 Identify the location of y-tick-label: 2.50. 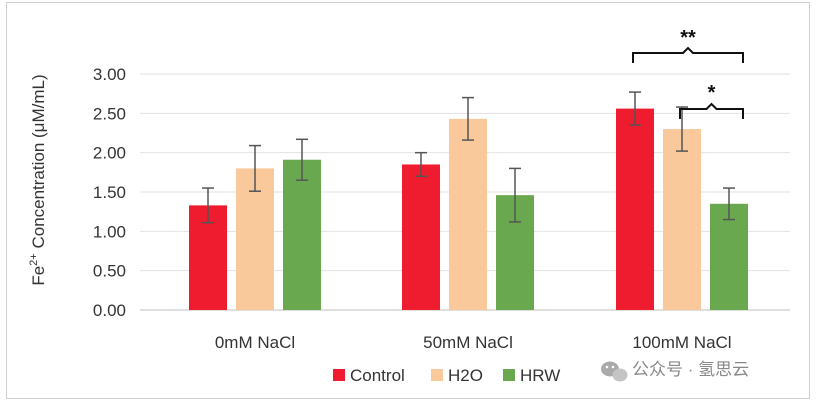
(109, 113).